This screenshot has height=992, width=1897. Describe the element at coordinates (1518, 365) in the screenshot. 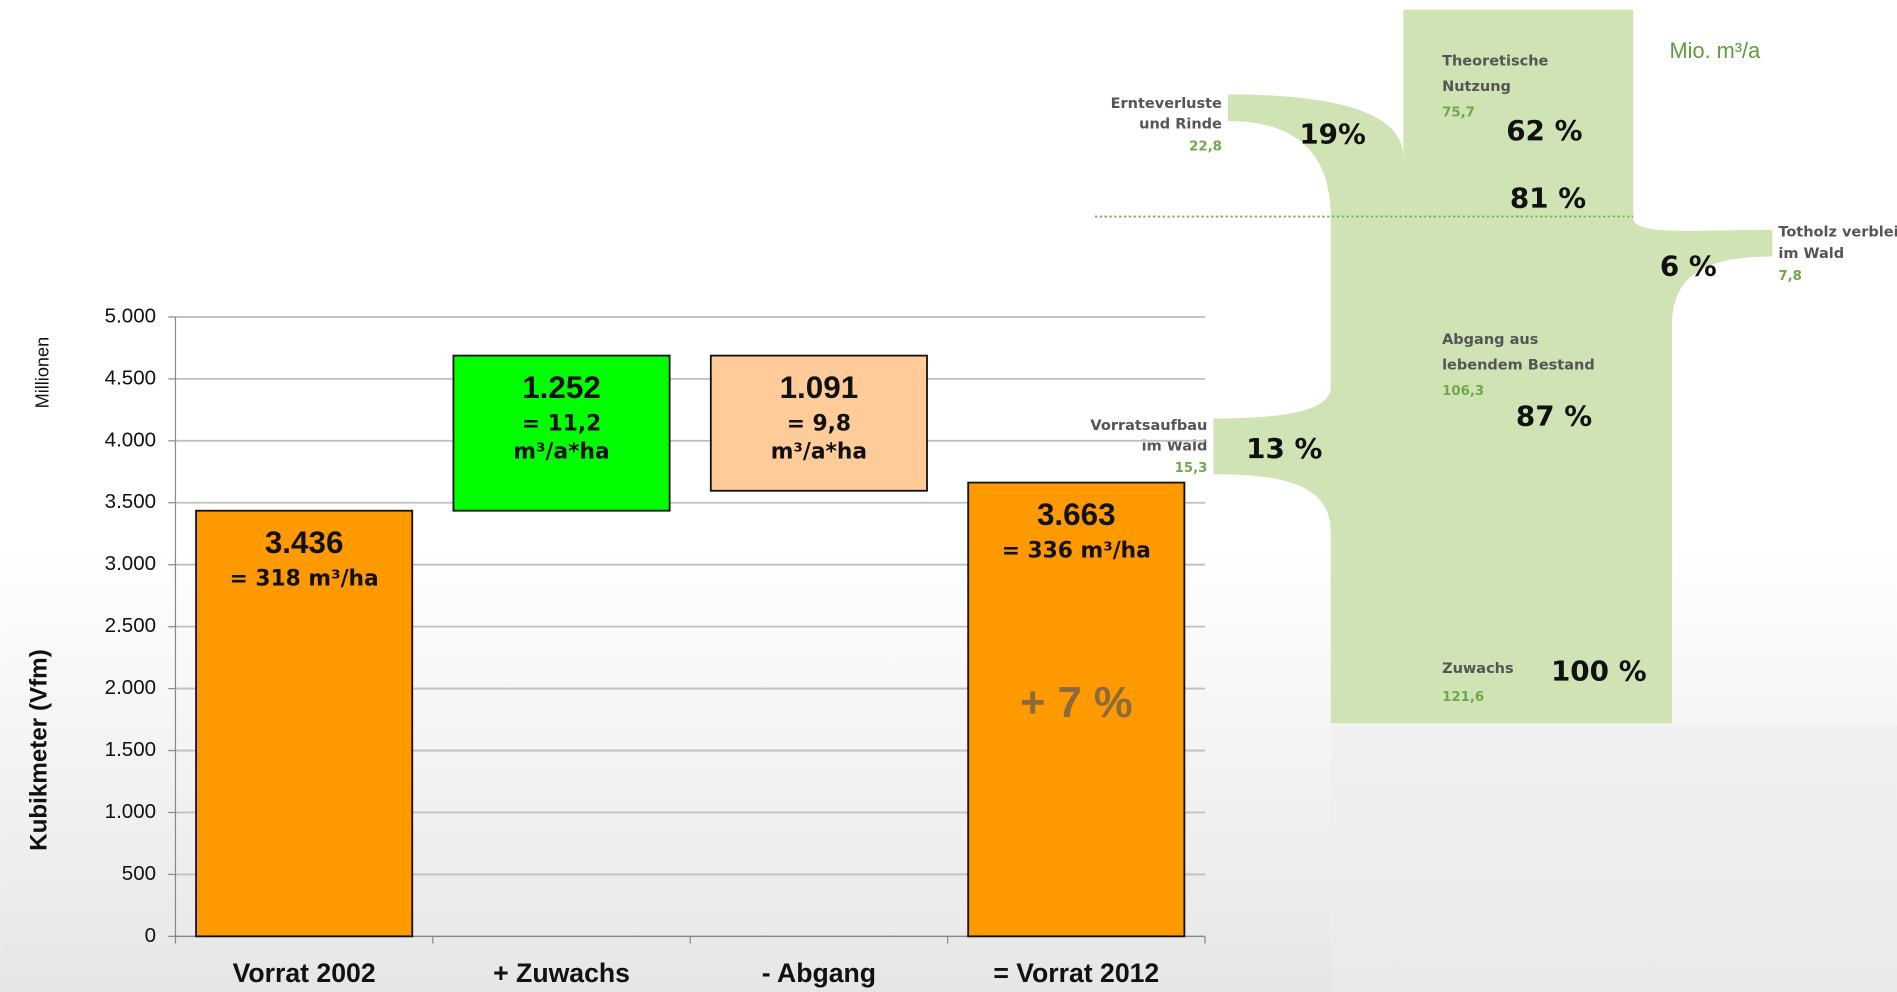

I see `node-label: lebendem Bestand` at that location.